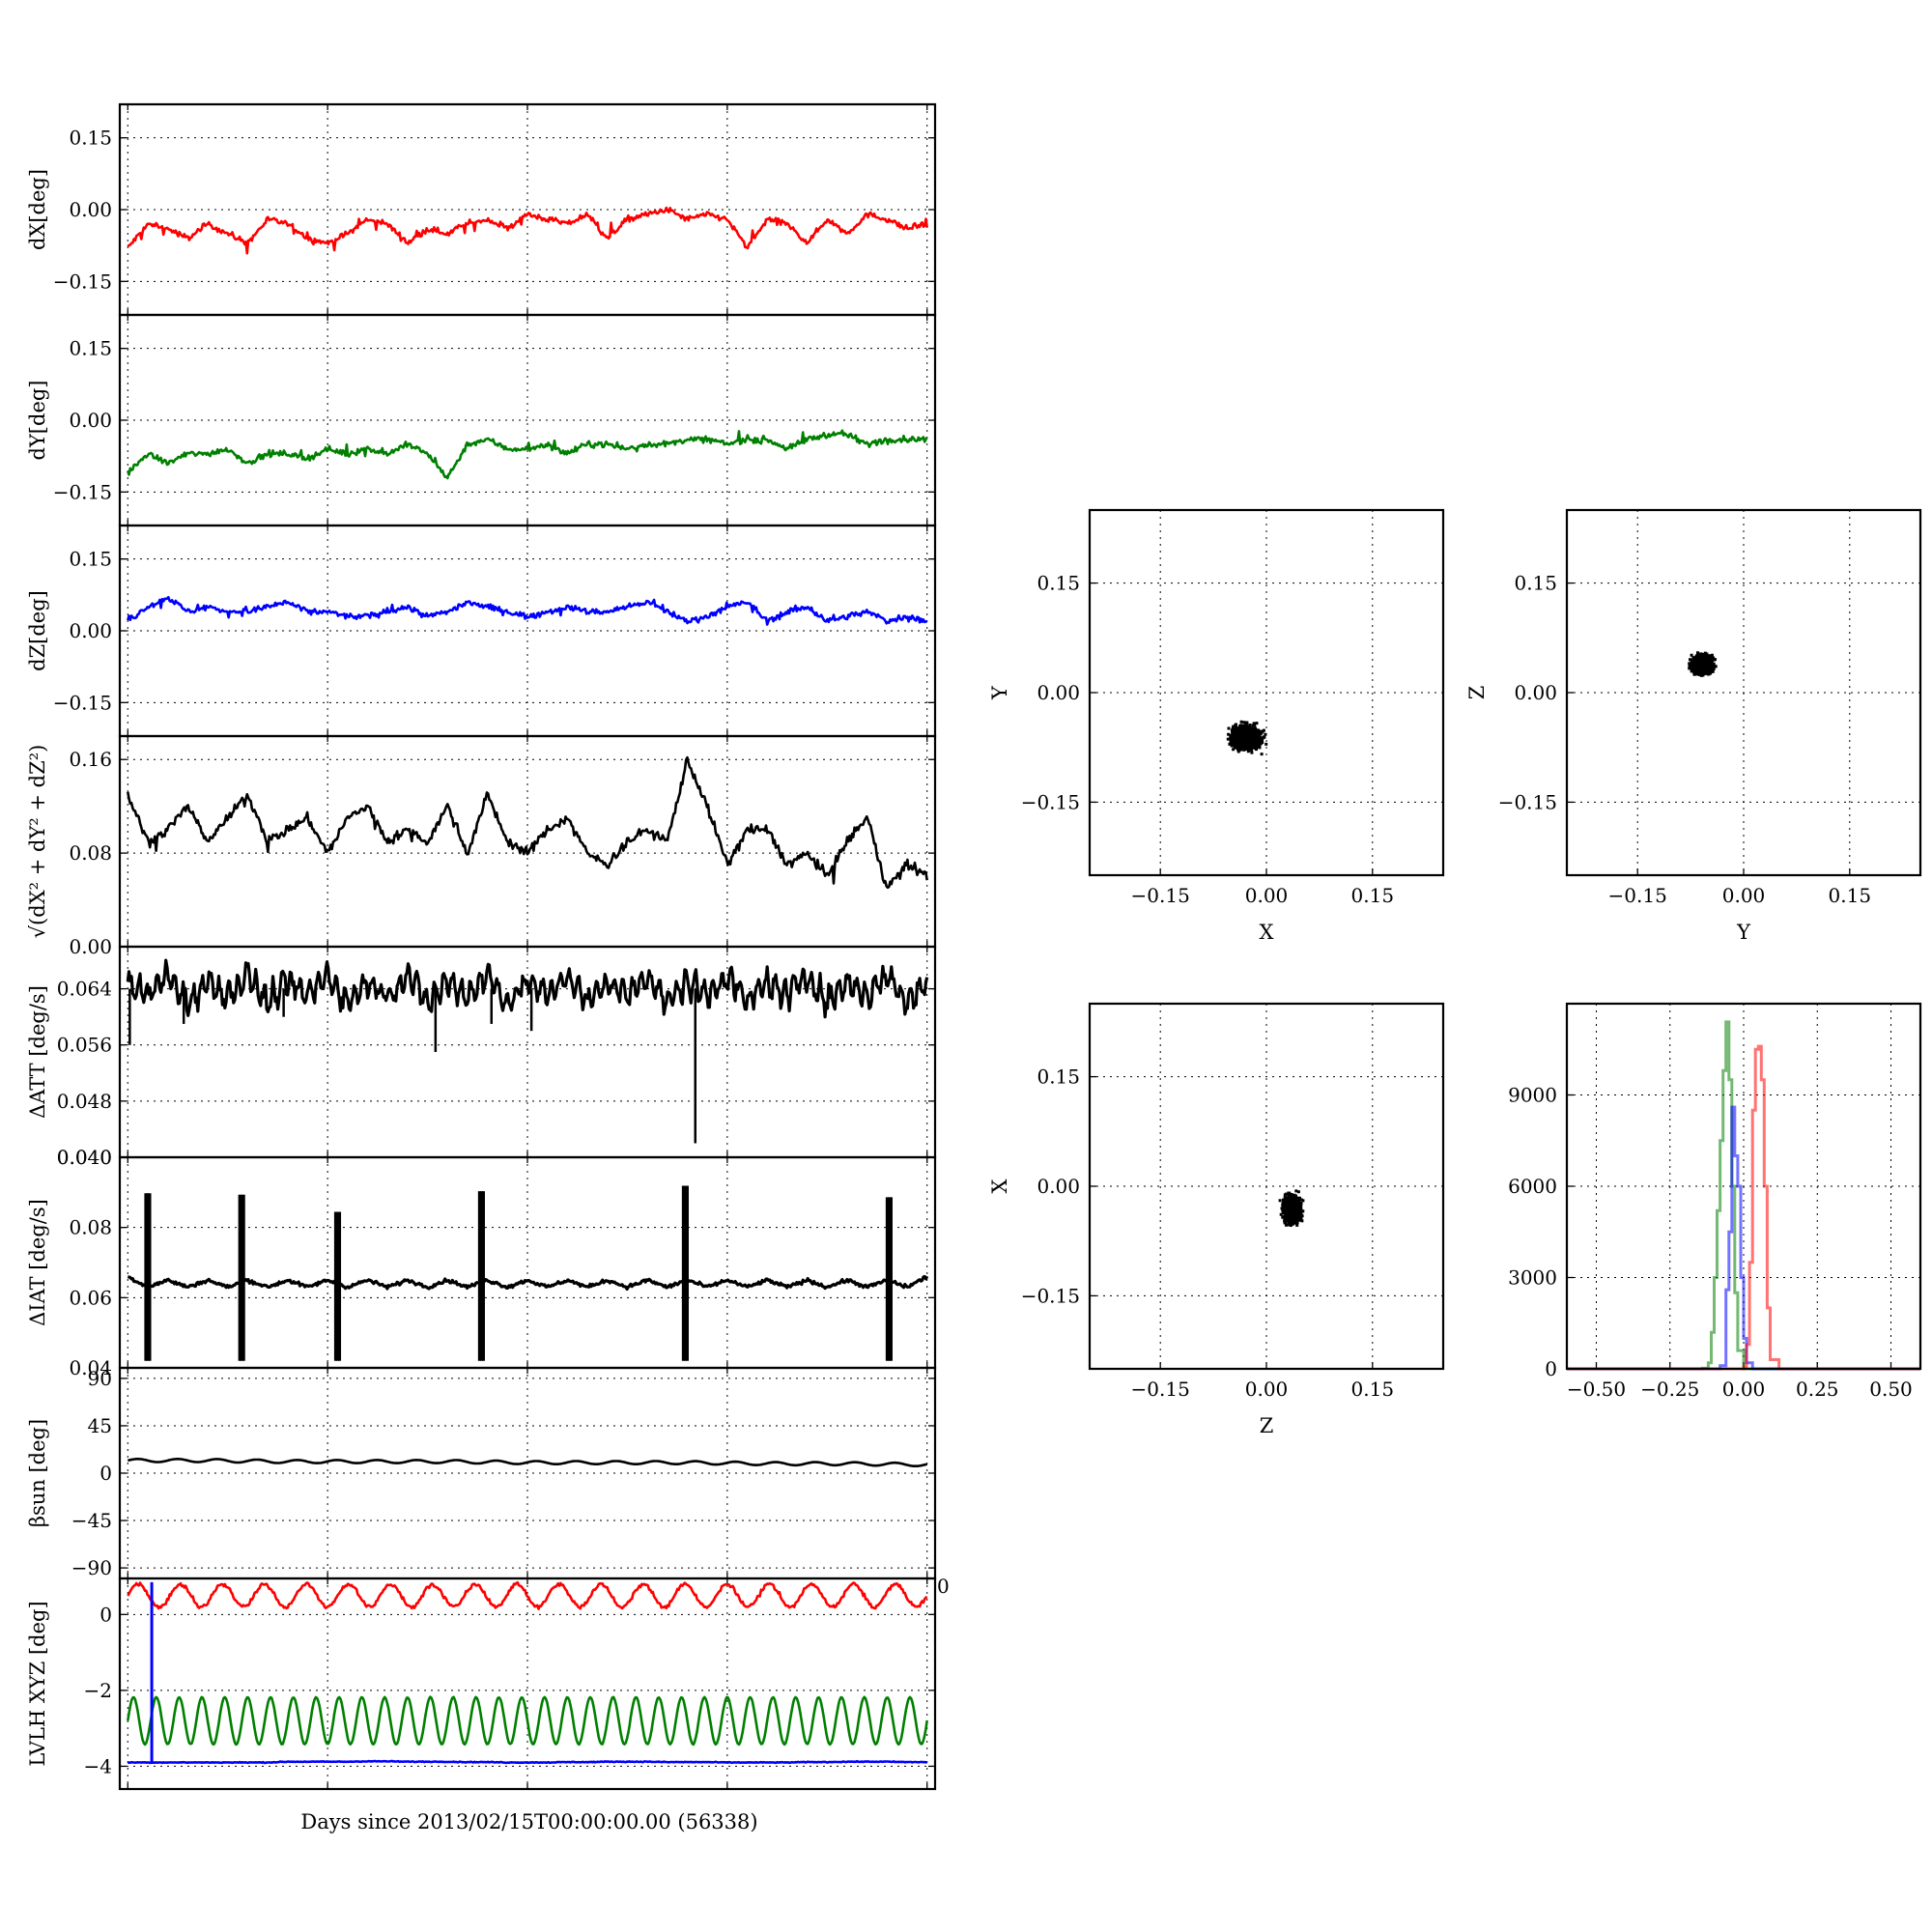 The width and height of the screenshot is (1932, 1932). What do you see at coordinates (1744, 1389) in the screenshot?
I see `x-tick-label-hist: 0.00` at bounding box center [1744, 1389].